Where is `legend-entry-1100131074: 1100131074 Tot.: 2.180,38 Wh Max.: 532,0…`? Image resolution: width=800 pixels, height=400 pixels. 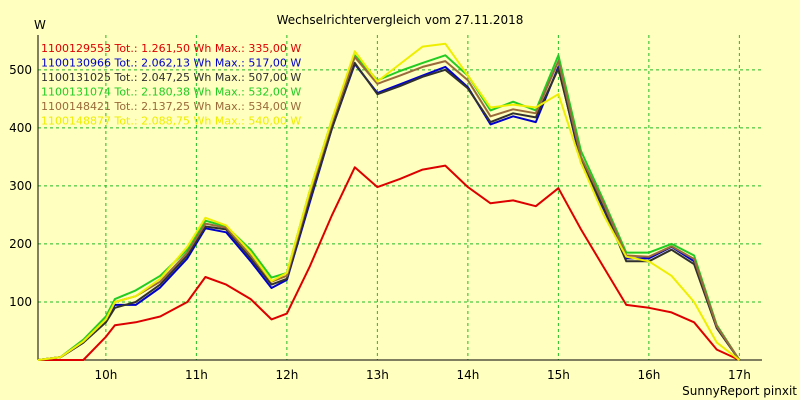 legend-entry-1100131074: 1100131074 Tot.: 2.180,38 Wh Max.: 532,0… is located at coordinates (171, 92).